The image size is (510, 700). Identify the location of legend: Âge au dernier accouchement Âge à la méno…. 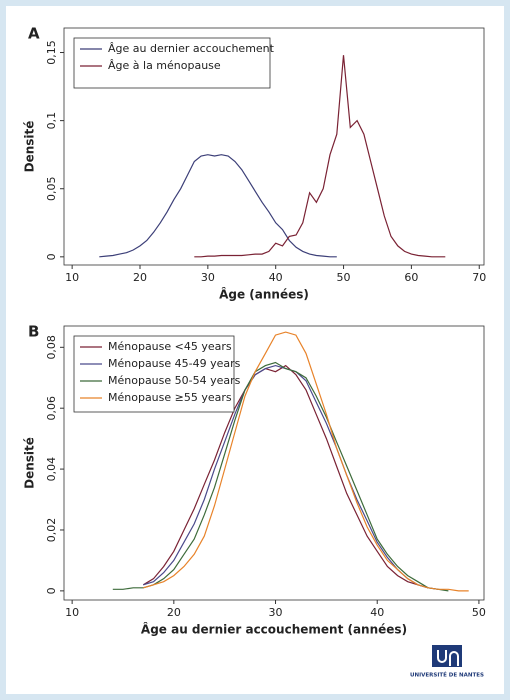
(174, 63).